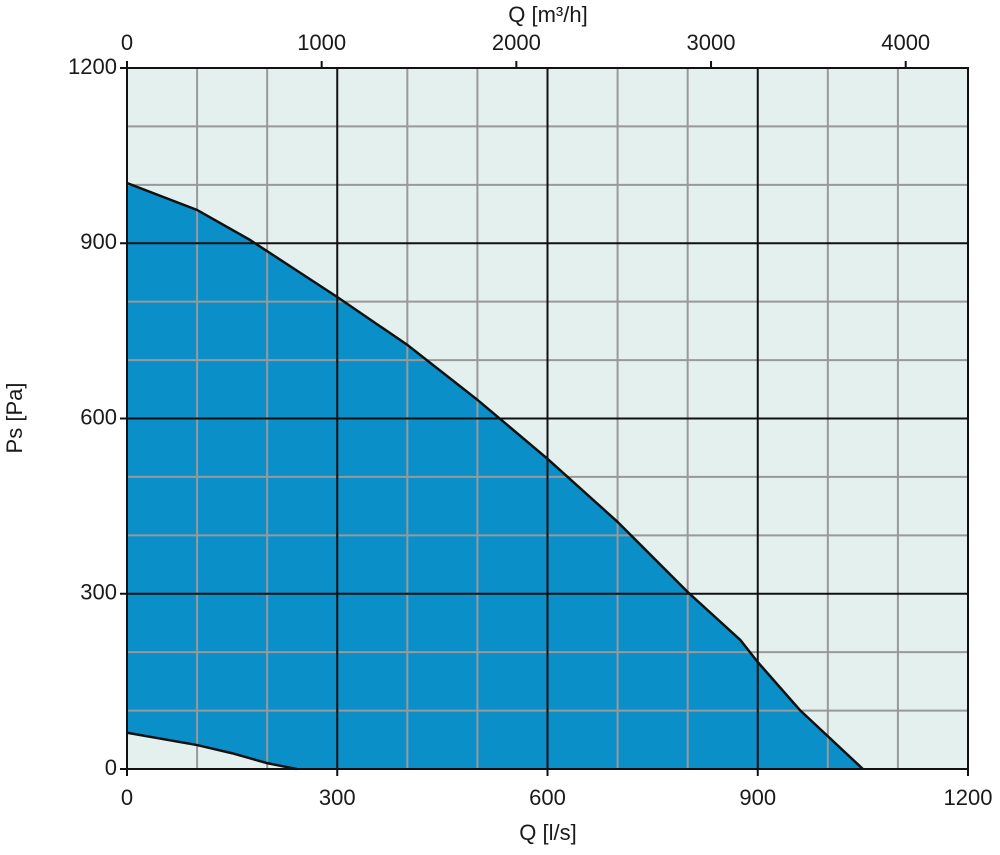 This screenshot has width=1000, height=855. I want to click on y-tick-label: 900, so click(98, 241).